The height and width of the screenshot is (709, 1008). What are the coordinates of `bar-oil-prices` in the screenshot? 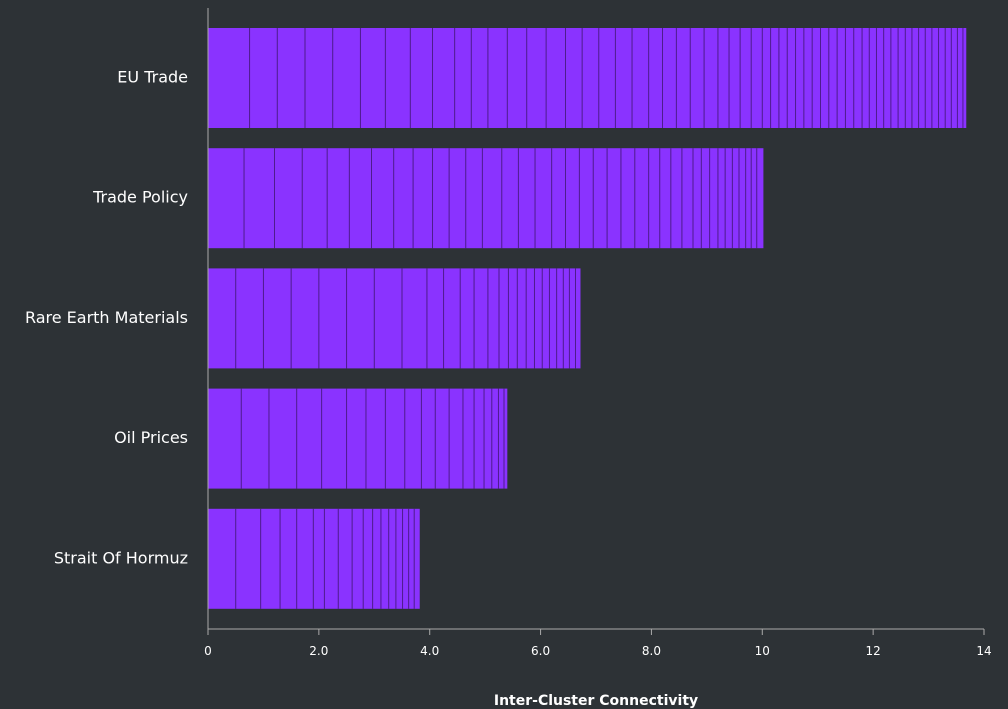 It's located at (358, 438).